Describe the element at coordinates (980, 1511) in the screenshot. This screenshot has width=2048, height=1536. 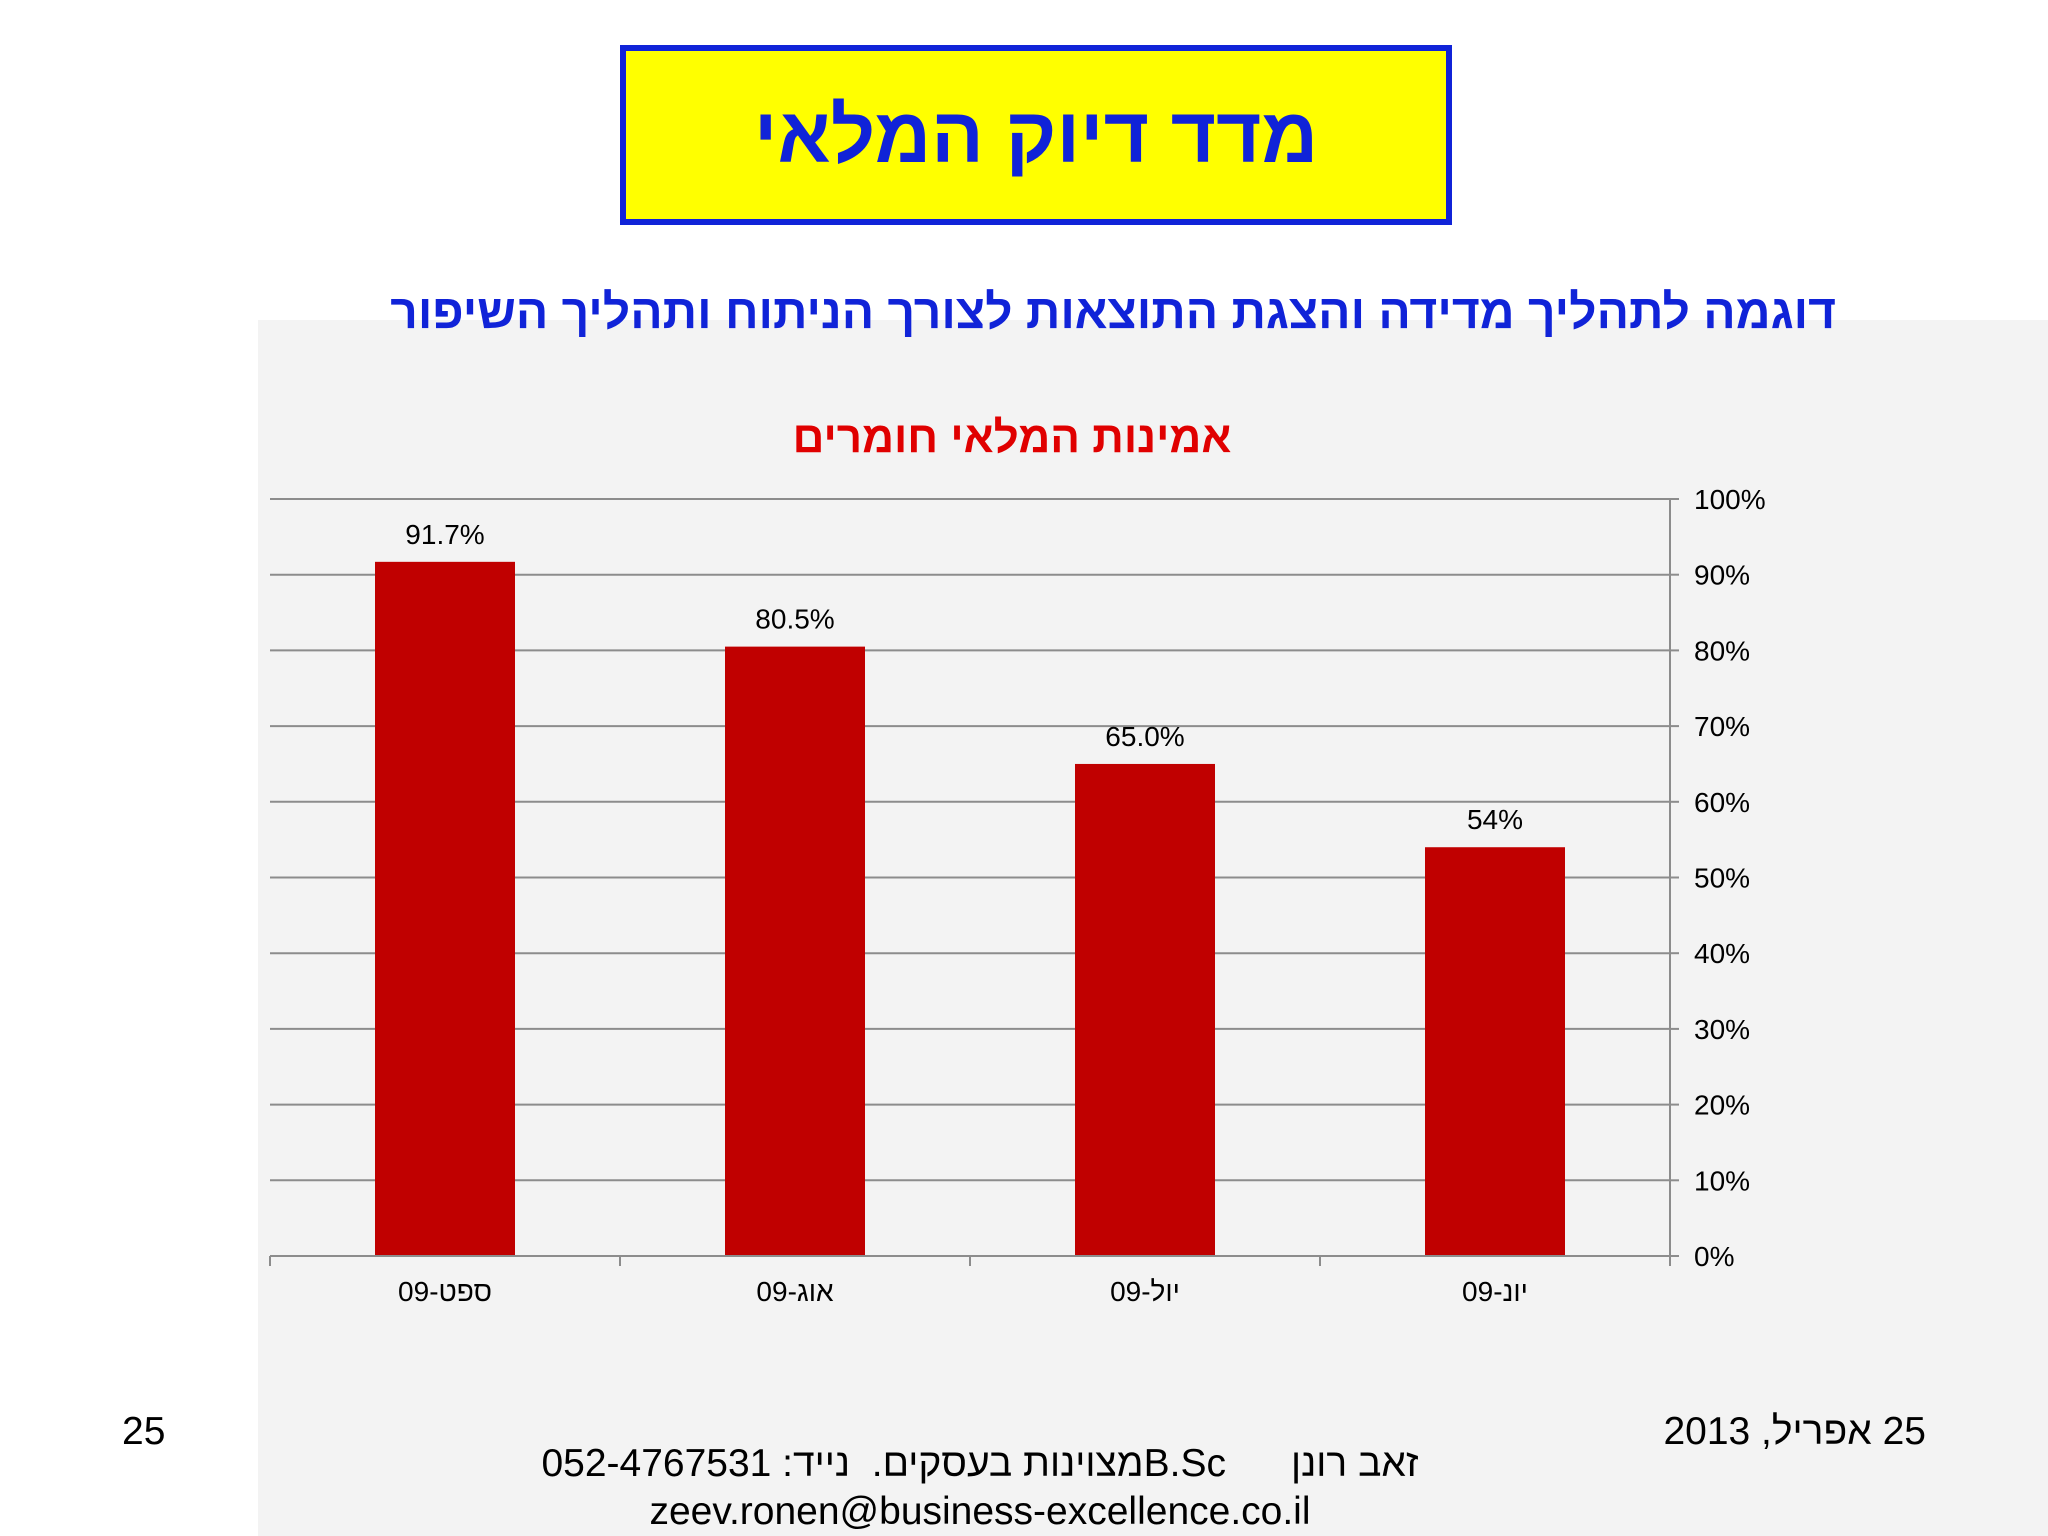
I see `footer-email: zeev.ronen@business-excellence.co.il` at that location.